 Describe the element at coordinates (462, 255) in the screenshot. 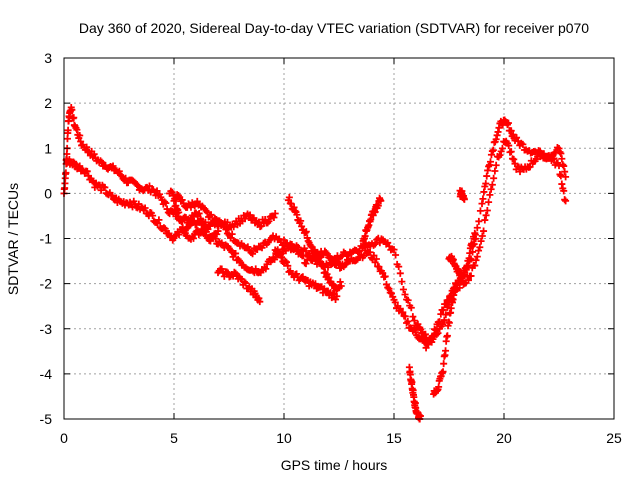

I see `series-k` at that location.